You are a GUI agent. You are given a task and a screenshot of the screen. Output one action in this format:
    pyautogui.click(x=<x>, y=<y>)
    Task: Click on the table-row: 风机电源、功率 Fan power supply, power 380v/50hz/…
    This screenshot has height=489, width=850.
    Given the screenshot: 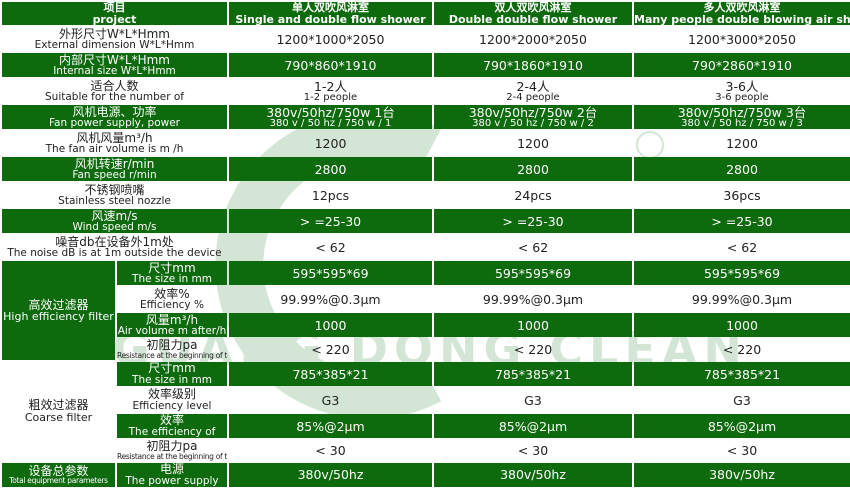 What is the action you would take?
    pyautogui.click(x=426, y=117)
    